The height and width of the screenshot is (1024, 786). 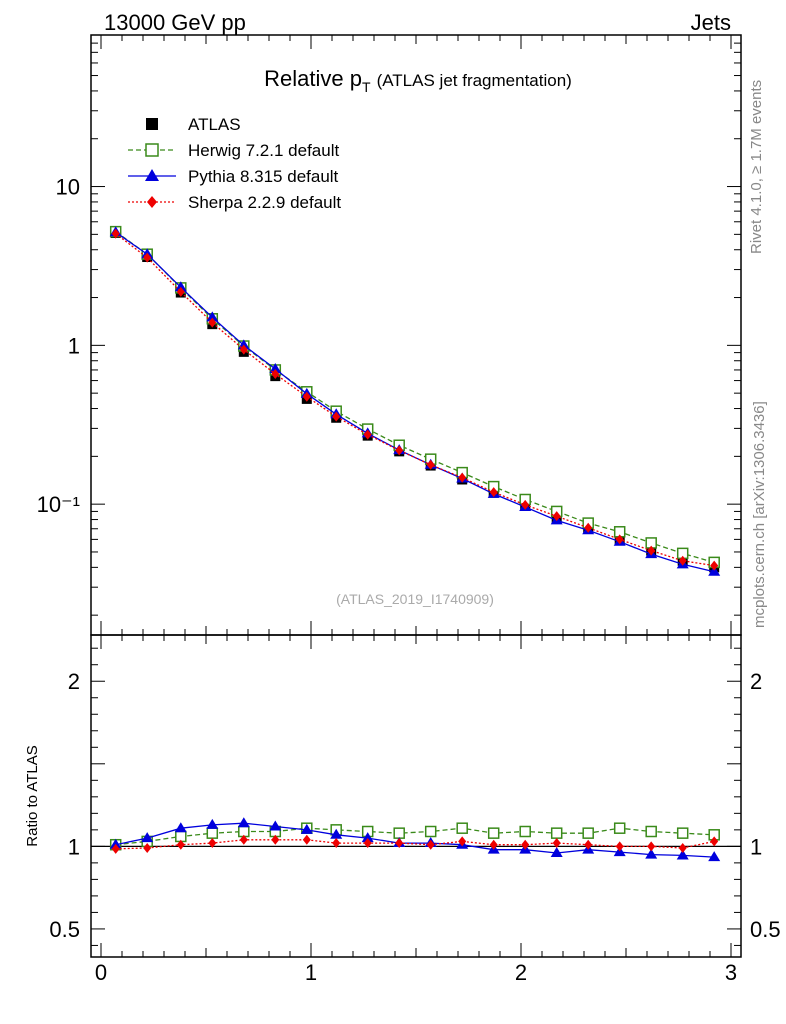 I want to click on ratio-series, so click(x=415, y=839).